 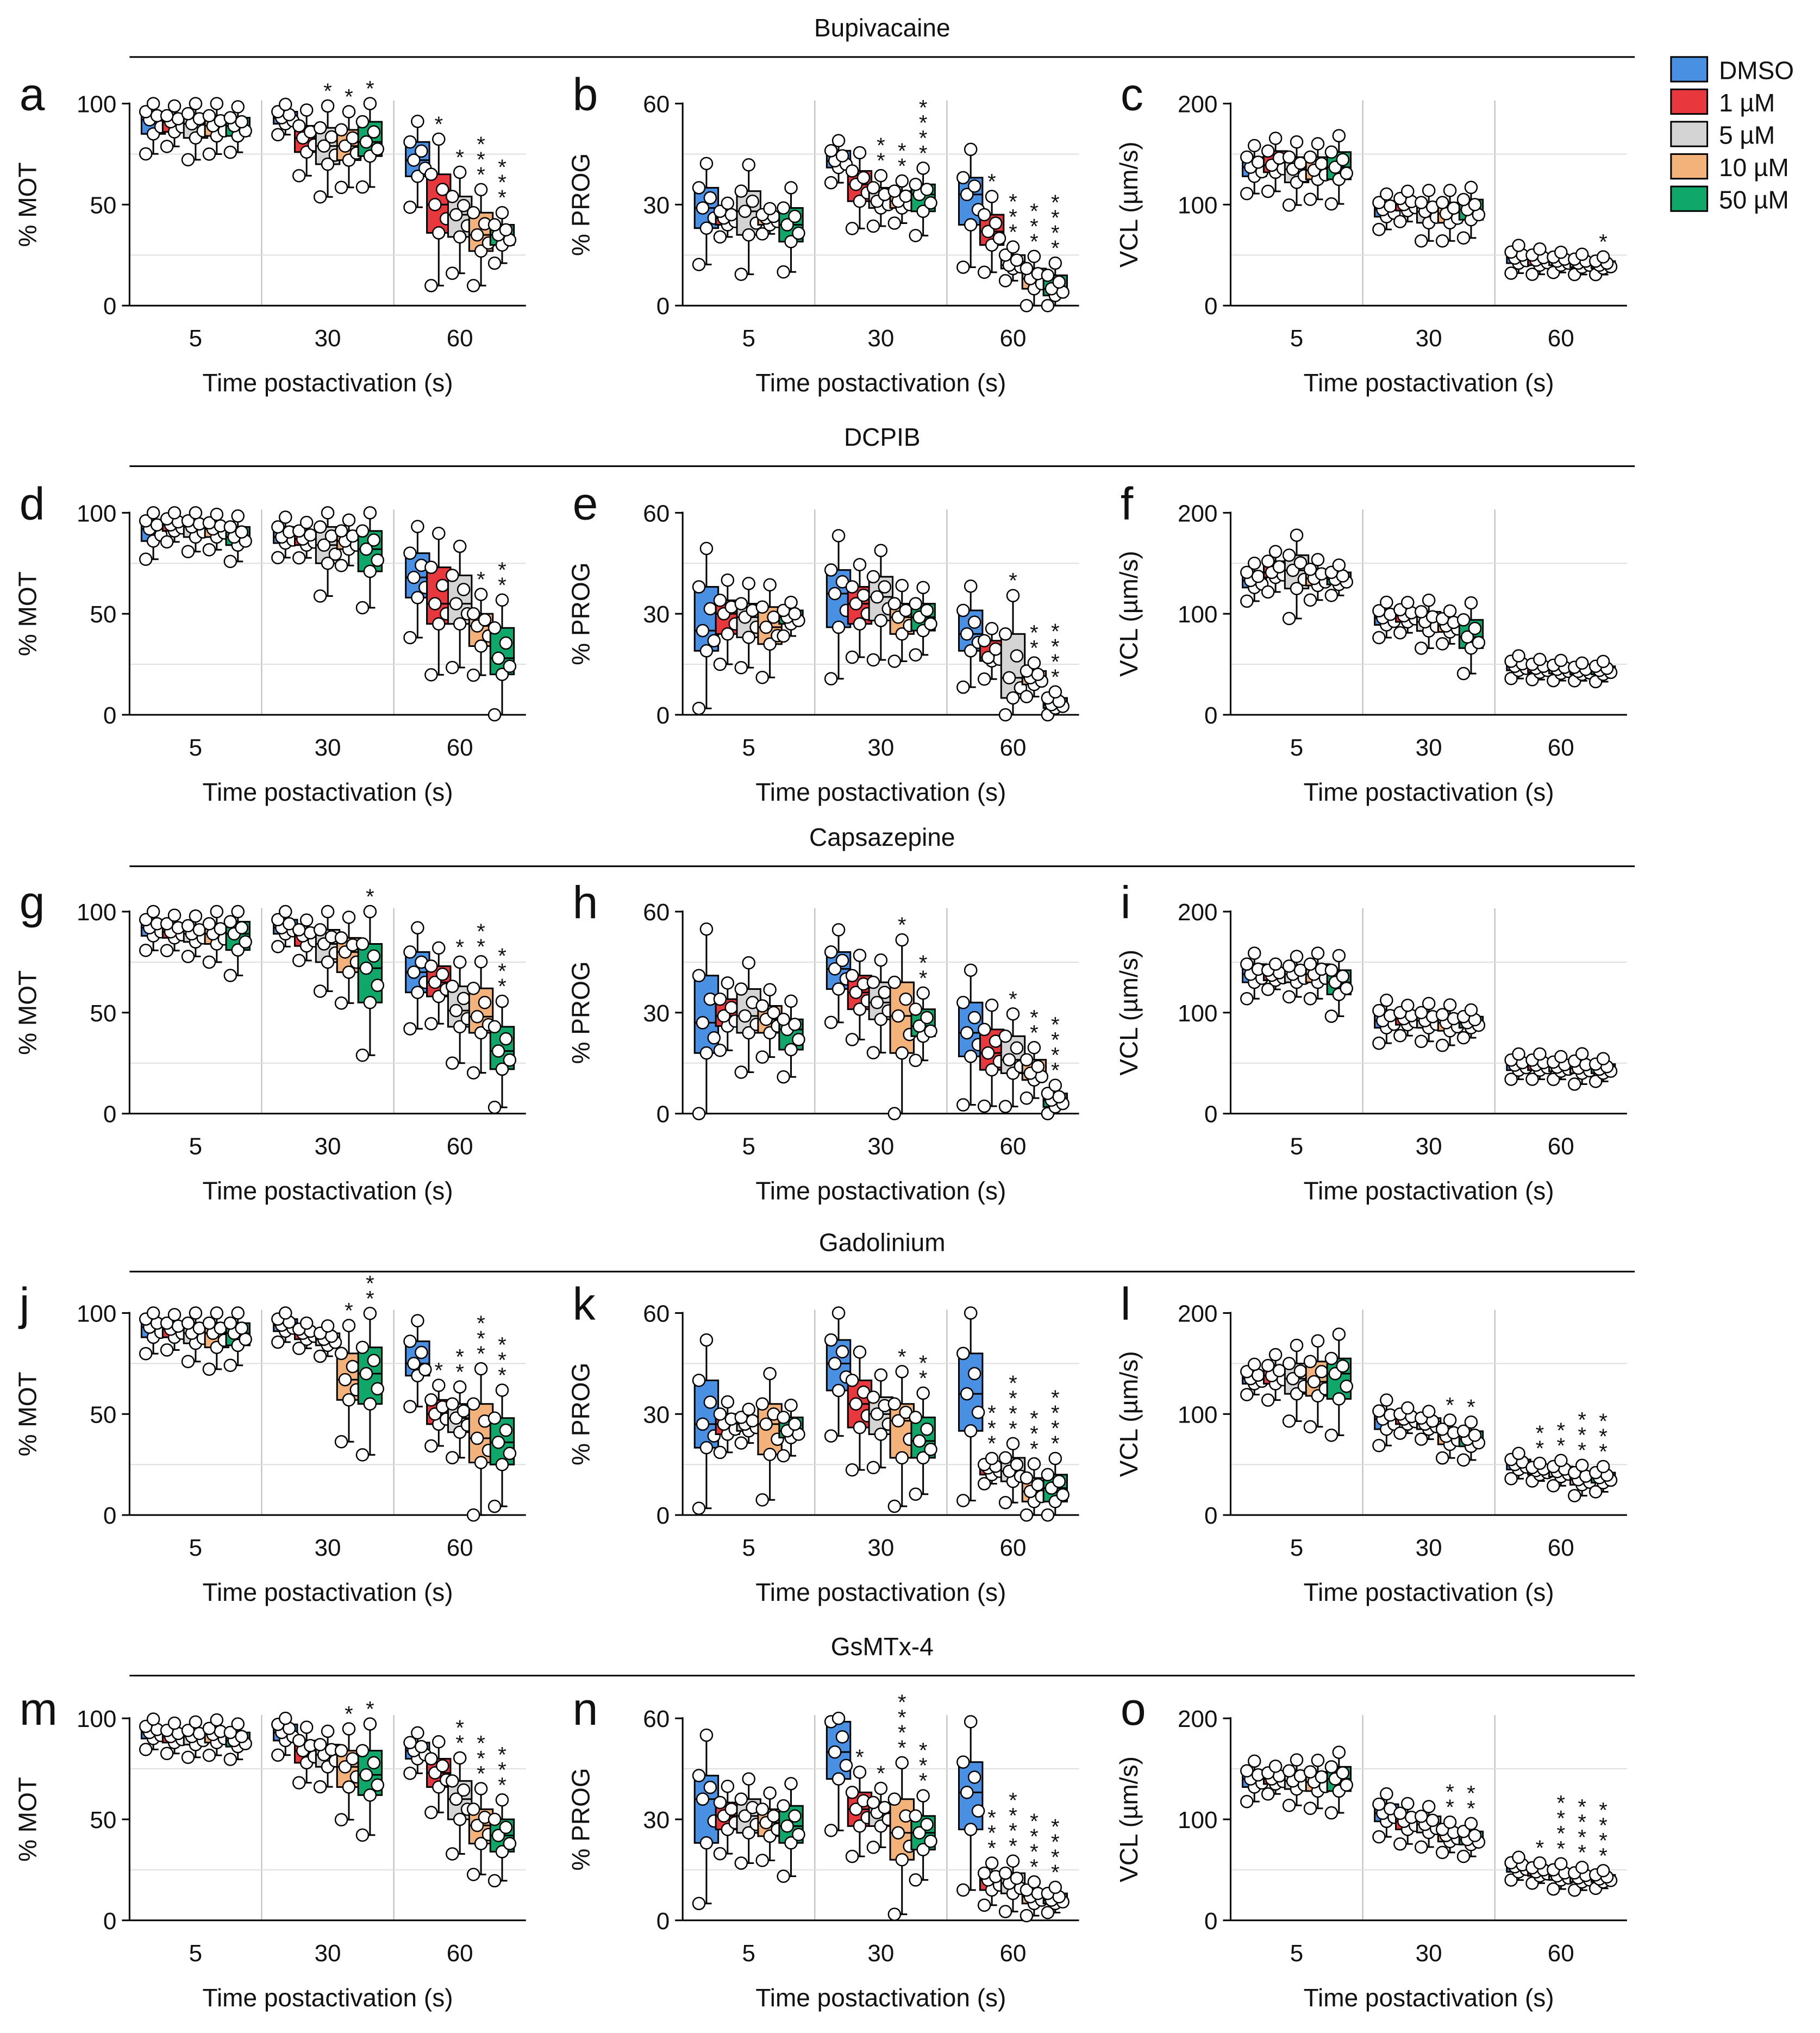 I want to click on legend-label: 50 µM, so click(x=1754, y=200).